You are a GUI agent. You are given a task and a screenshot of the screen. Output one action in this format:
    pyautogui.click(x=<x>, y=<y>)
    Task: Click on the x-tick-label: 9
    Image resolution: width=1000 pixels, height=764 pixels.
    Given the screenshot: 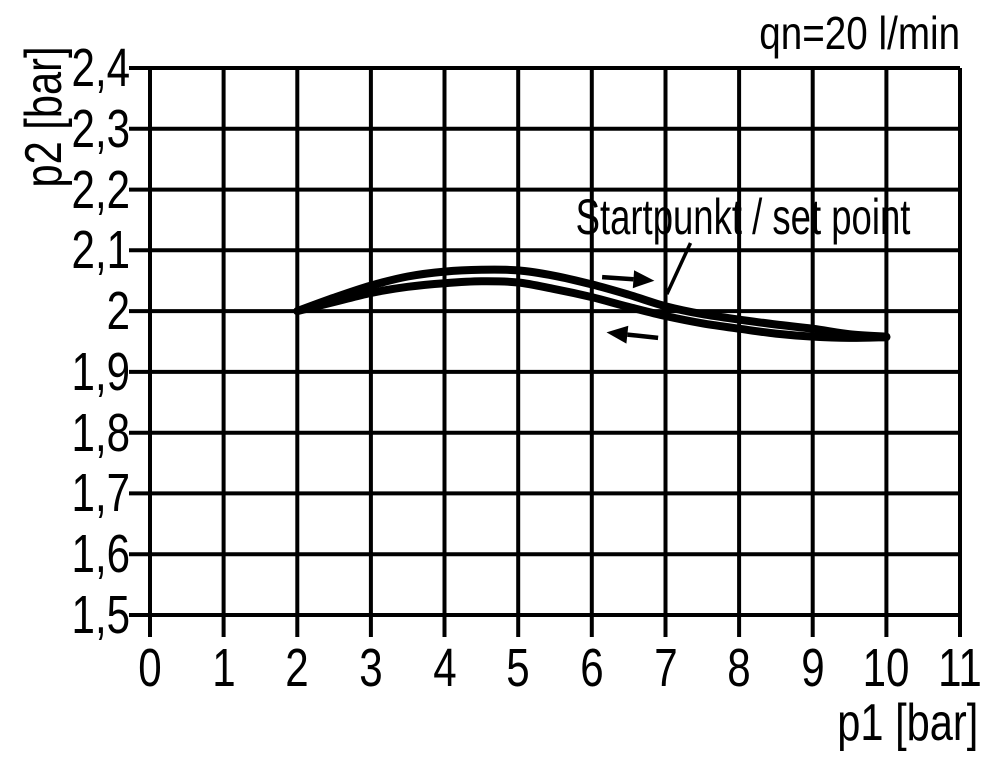 What is the action you would take?
    pyautogui.click(x=812, y=668)
    